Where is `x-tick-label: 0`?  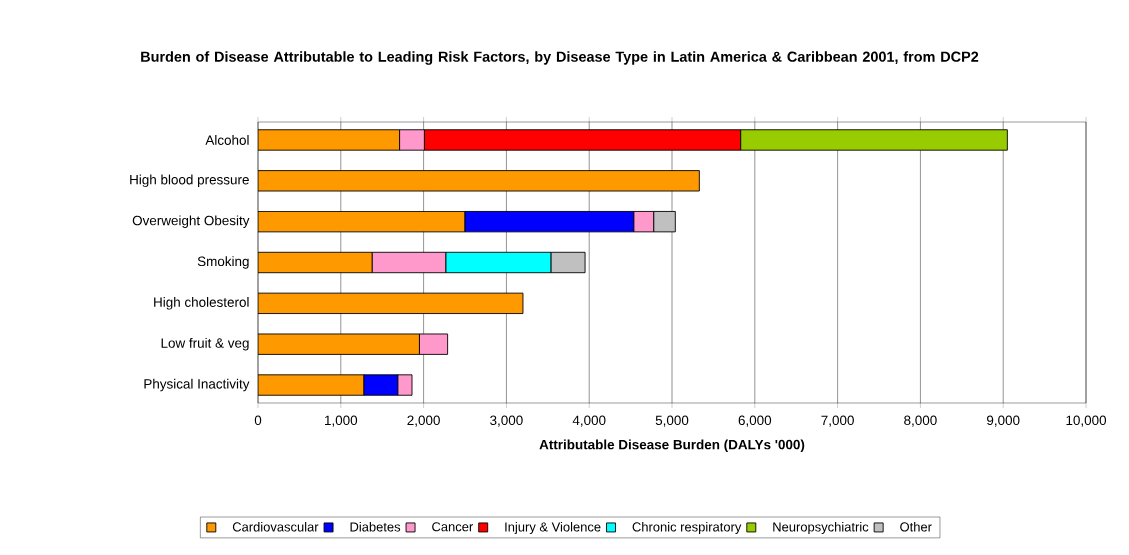
x-tick-label: 0 is located at coordinates (258, 420).